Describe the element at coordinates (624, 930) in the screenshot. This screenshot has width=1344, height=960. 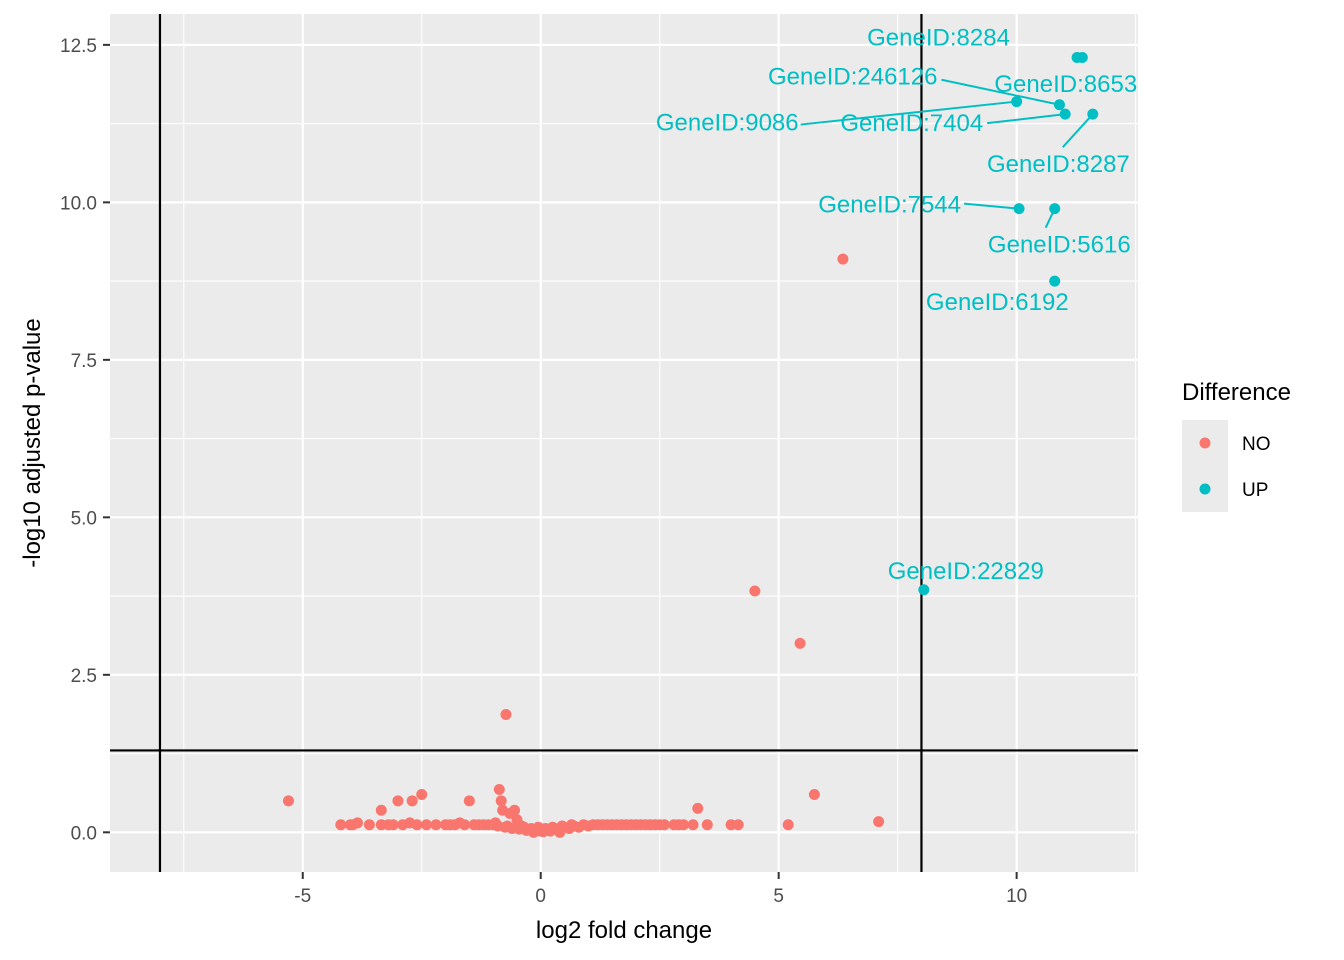
I see `x-axis-title: log2 fold change` at that location.